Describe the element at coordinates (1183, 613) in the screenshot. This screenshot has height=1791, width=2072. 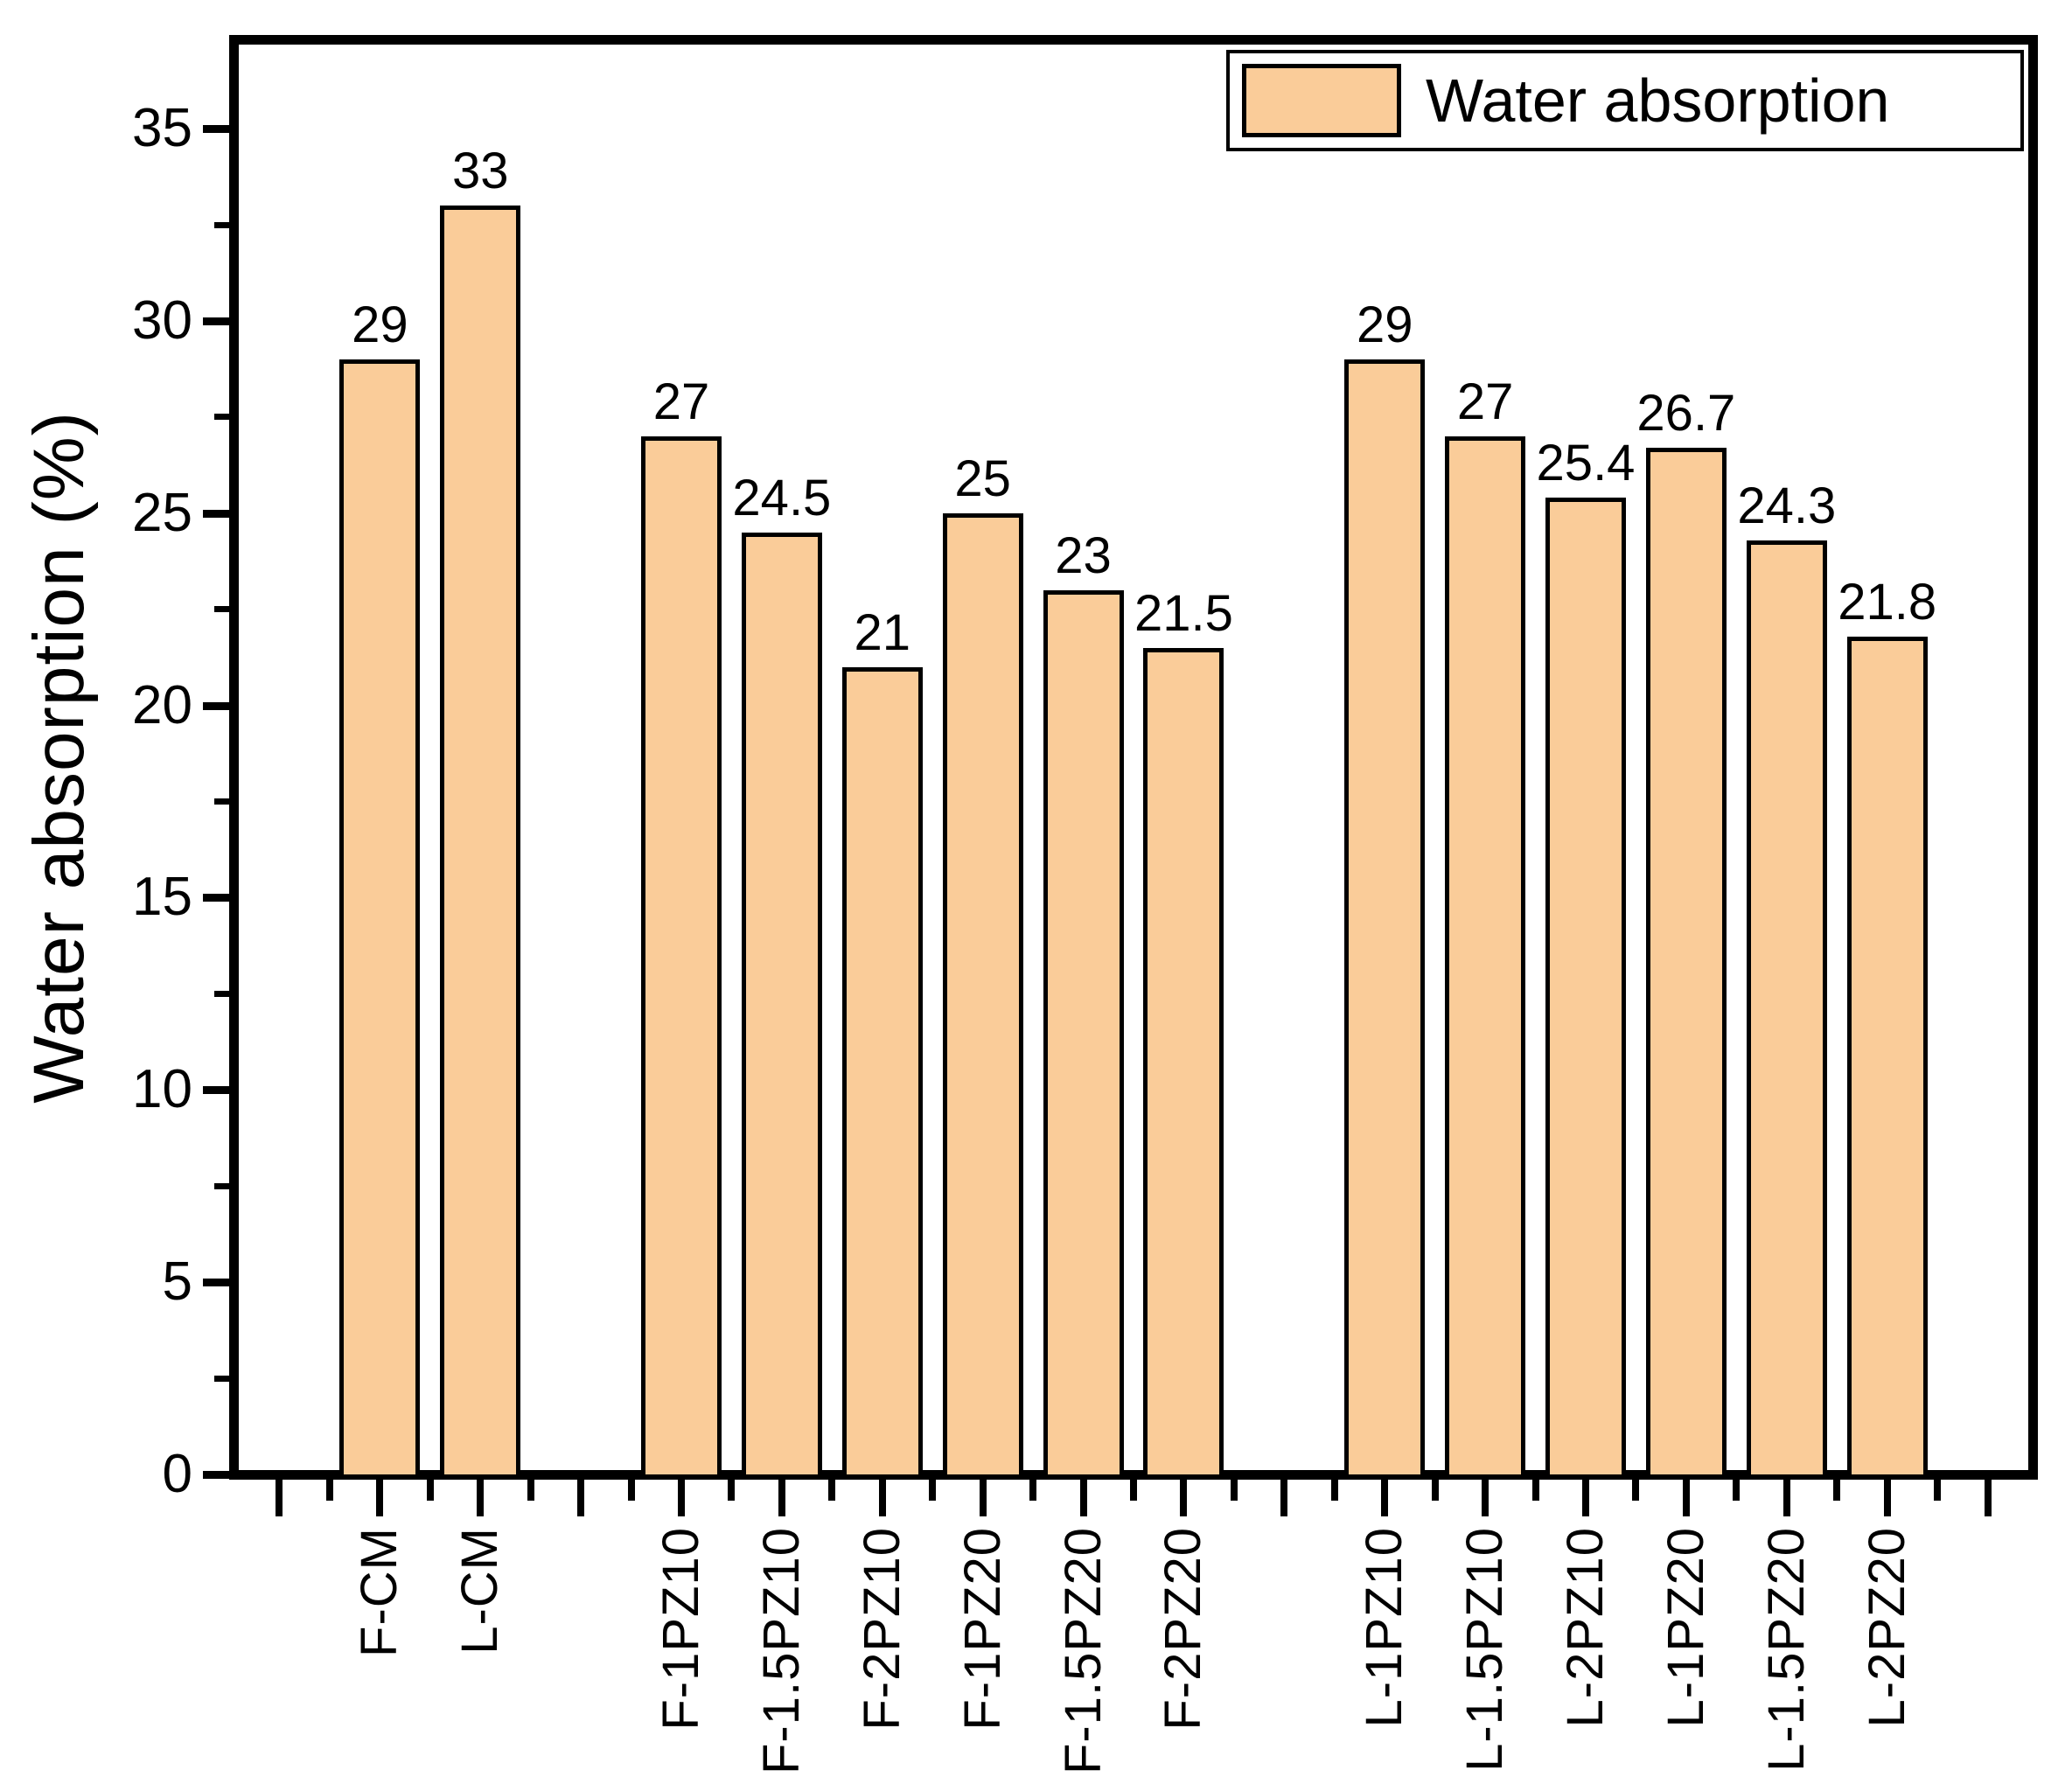
I see `value-label: 21.5` at that location.